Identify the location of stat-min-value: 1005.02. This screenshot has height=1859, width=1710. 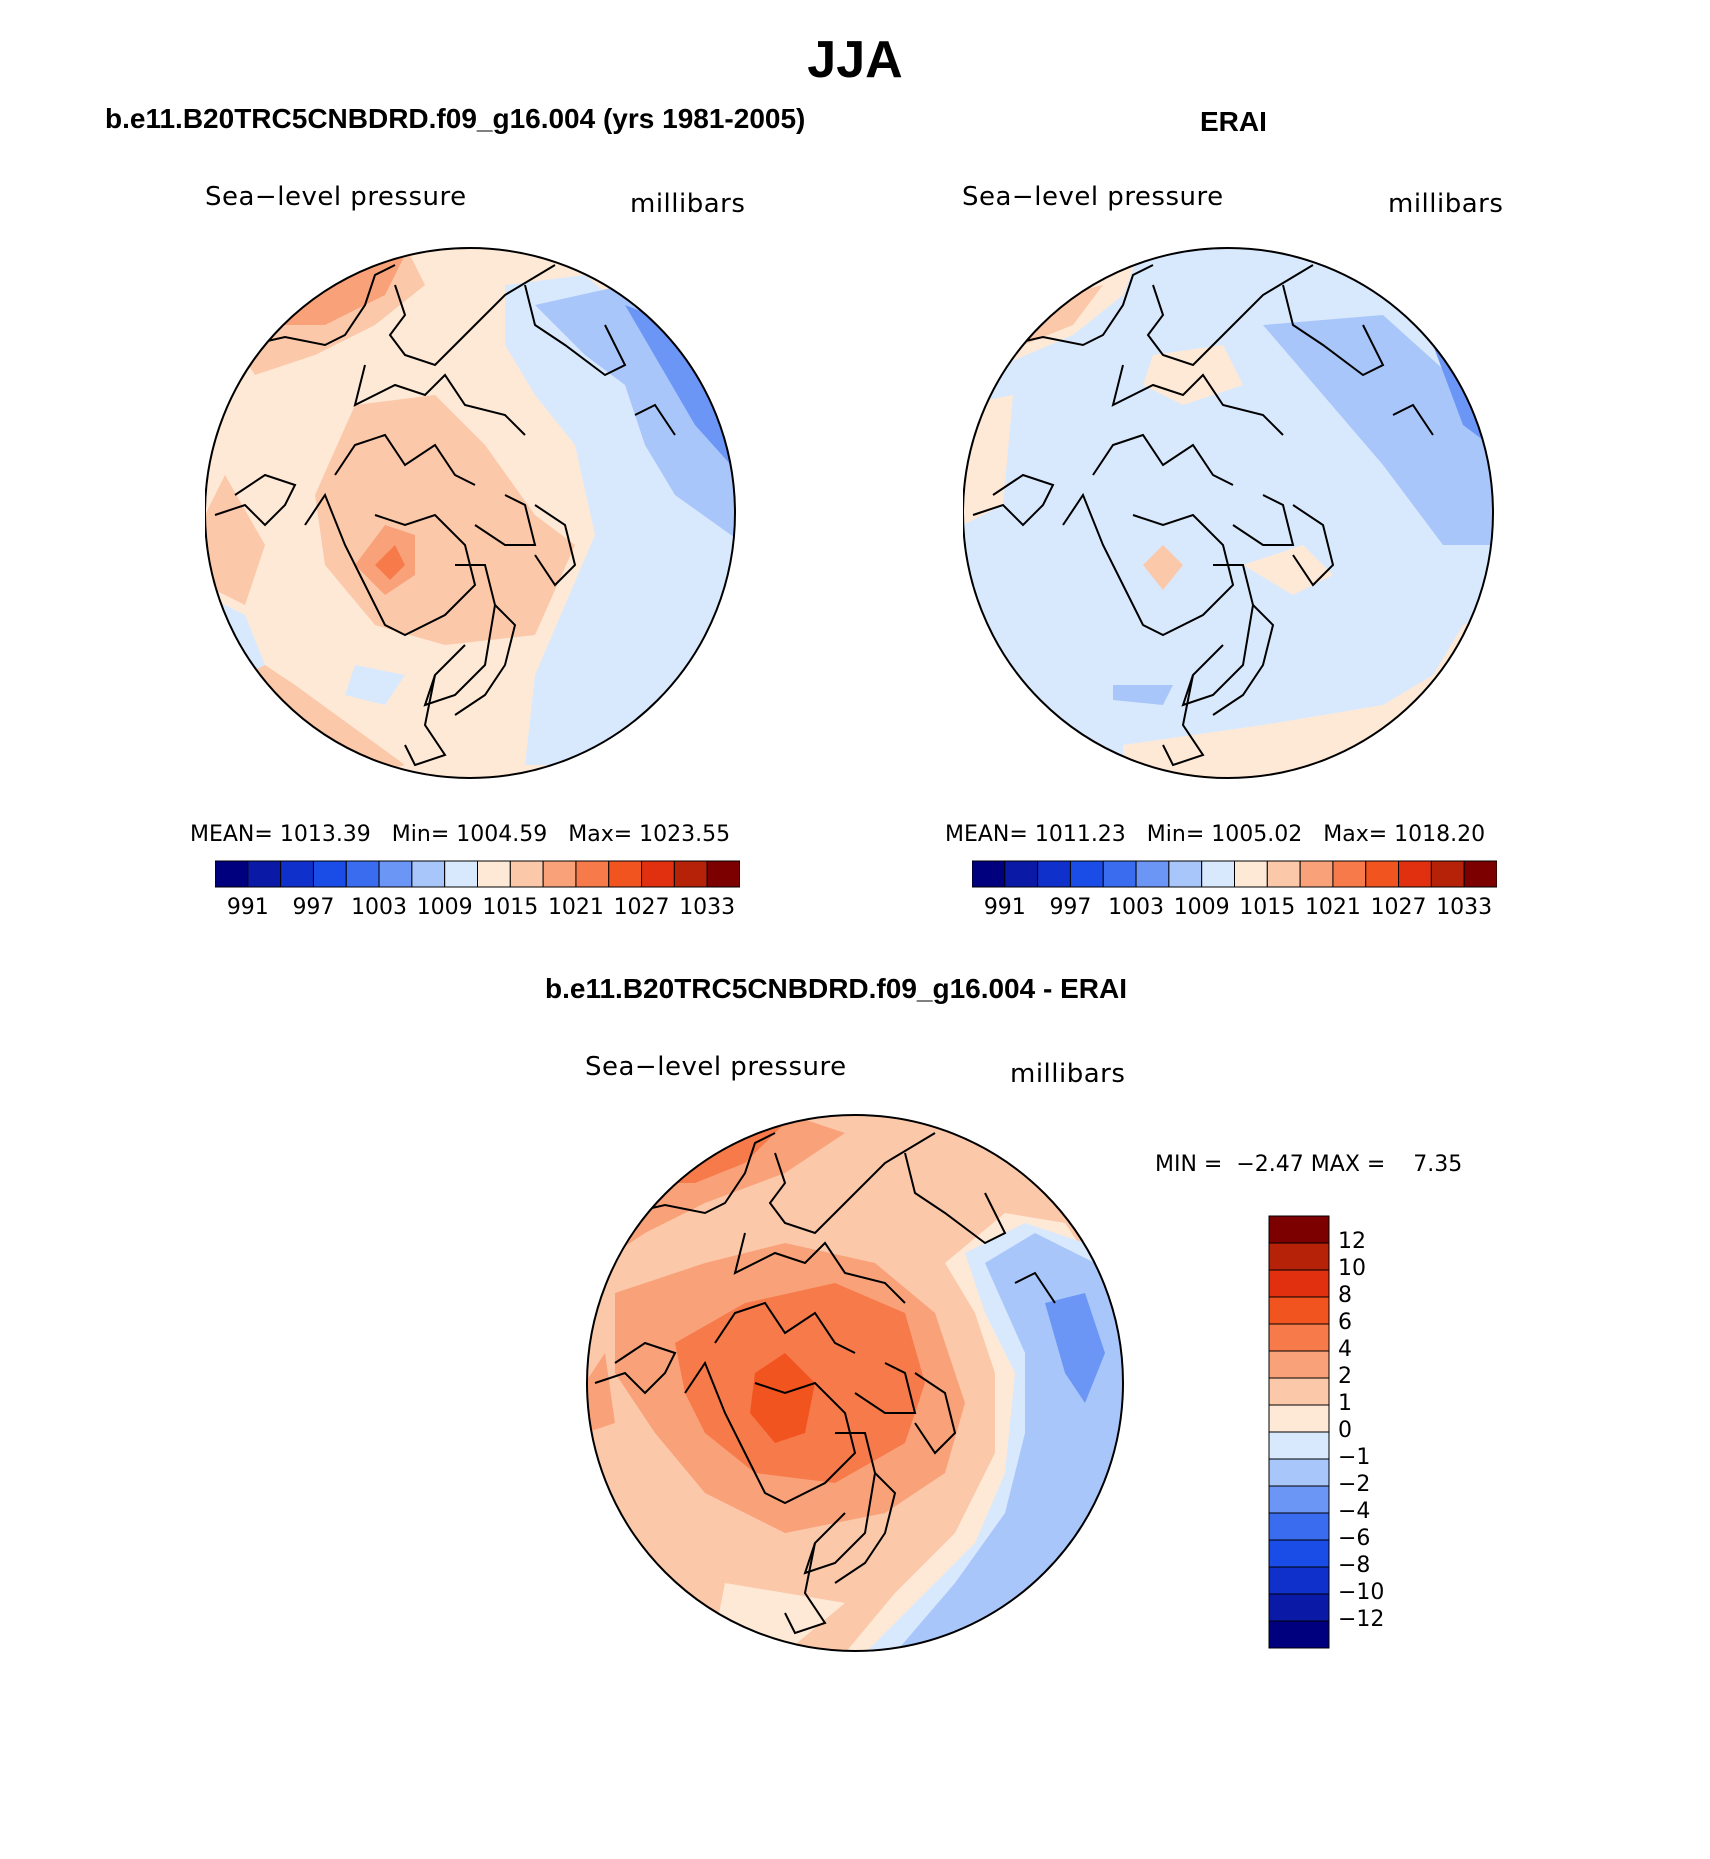
(1257, 834).